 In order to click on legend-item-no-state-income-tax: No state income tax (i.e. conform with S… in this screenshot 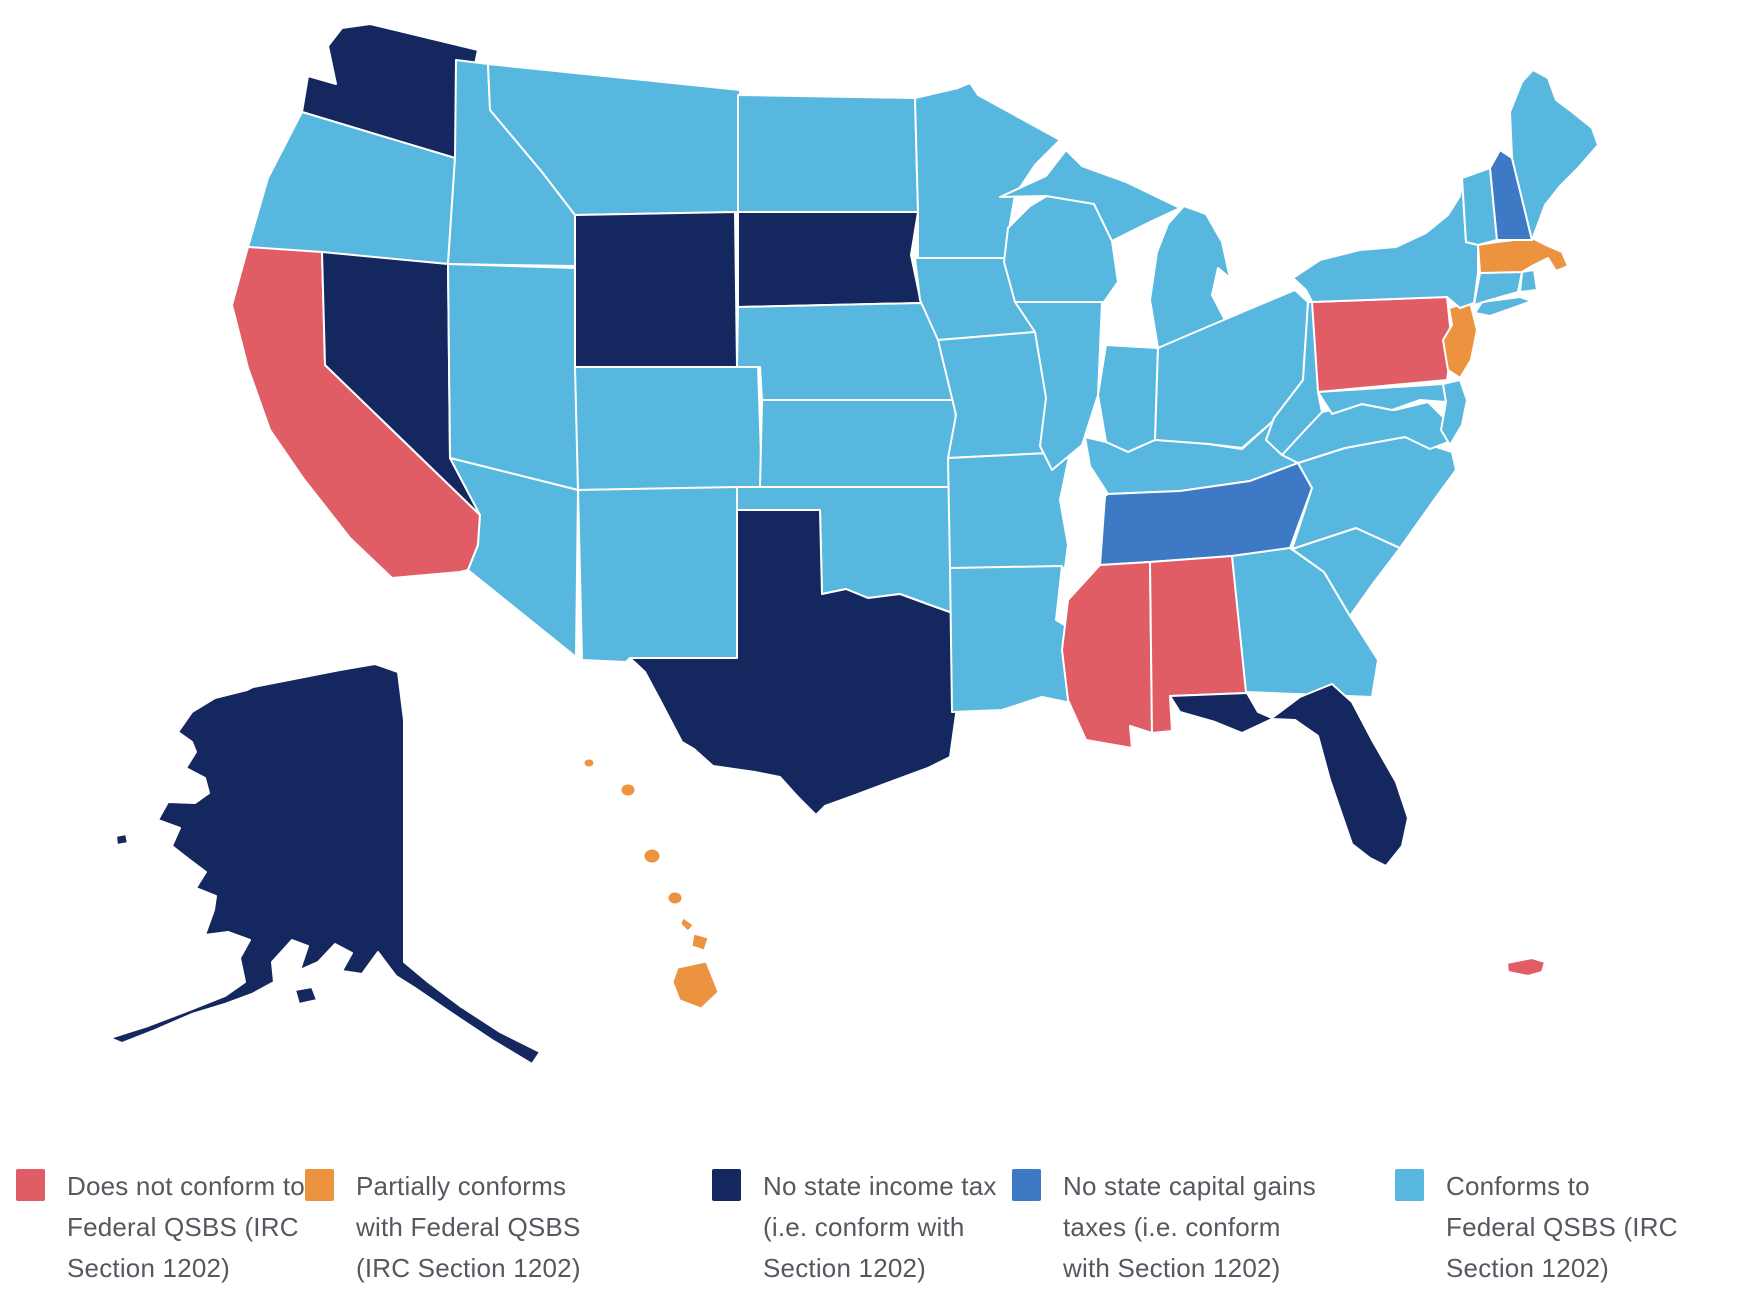, I will do `click(861, 1227)`.